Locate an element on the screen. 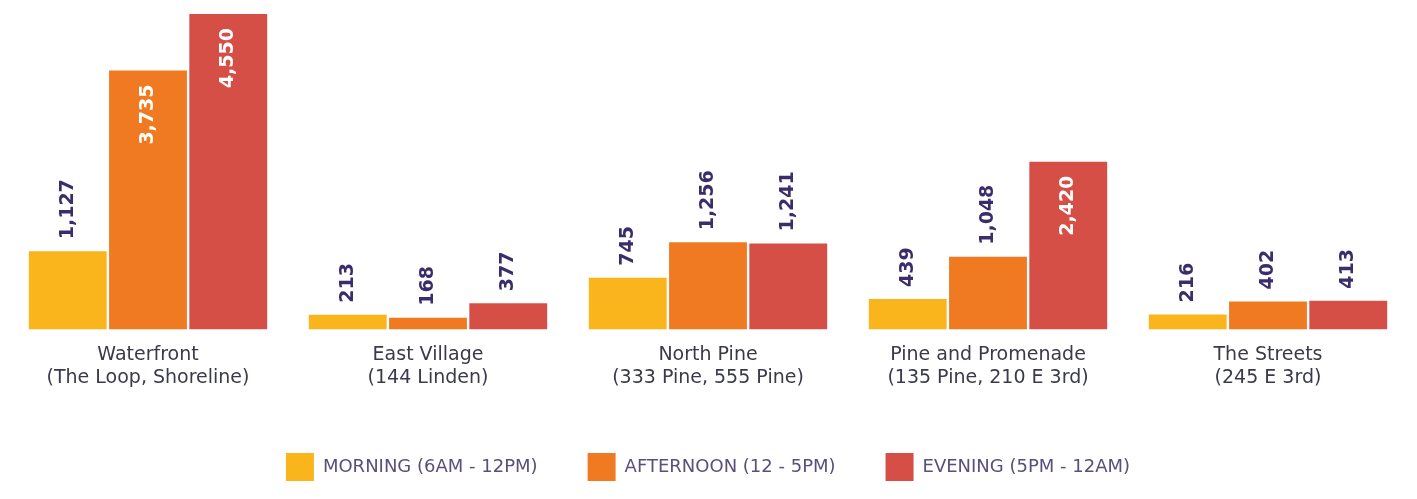 The image size is (1417, 499). legend-label: EVENING (5PM - 12AM) is located at coordinates (1026, 465).